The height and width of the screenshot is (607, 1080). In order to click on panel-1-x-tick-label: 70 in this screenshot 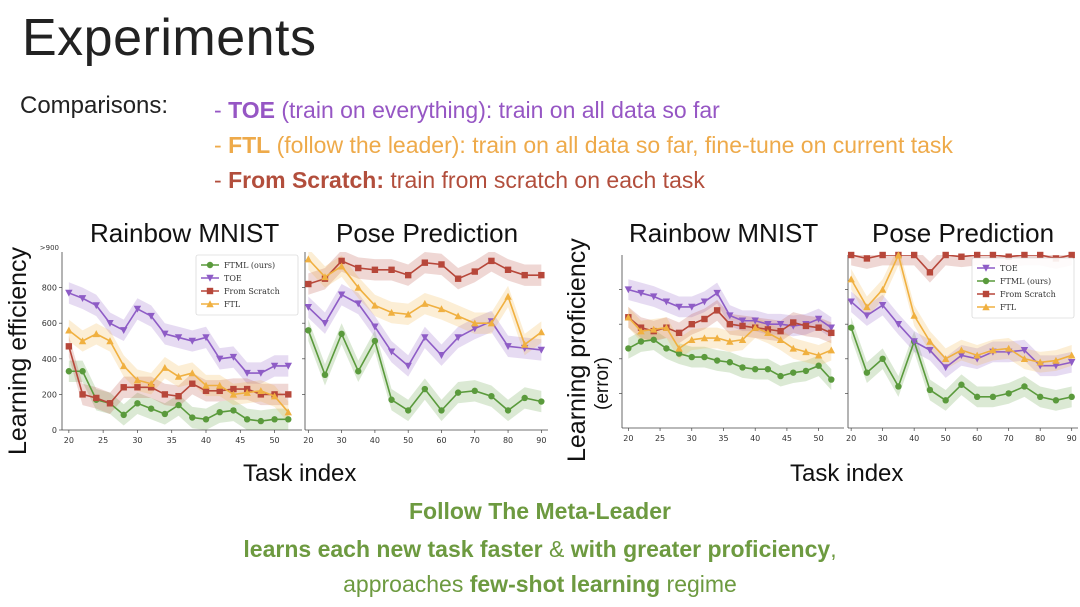, I will do `click(475, 440)`.